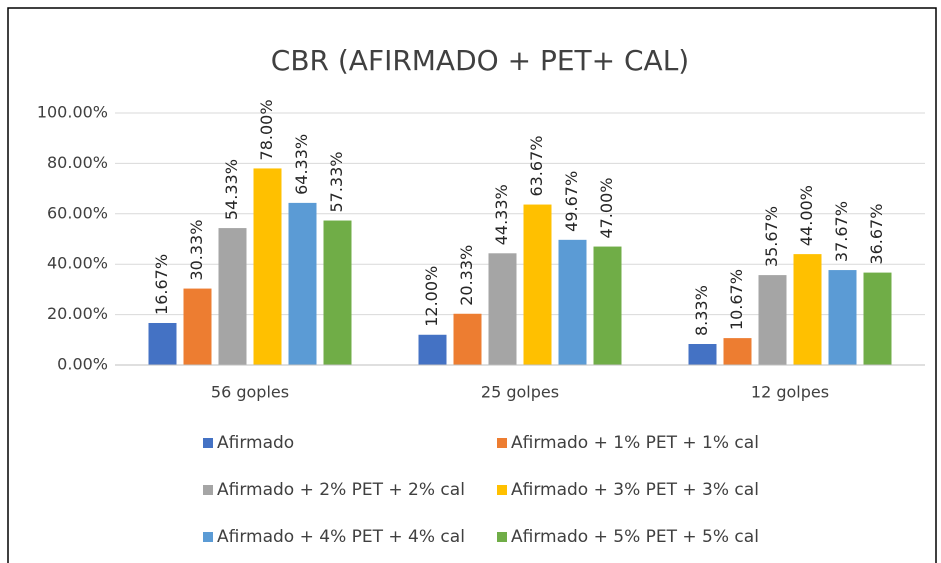  I want to click on data-label: 12.00%, so click(431, 296).